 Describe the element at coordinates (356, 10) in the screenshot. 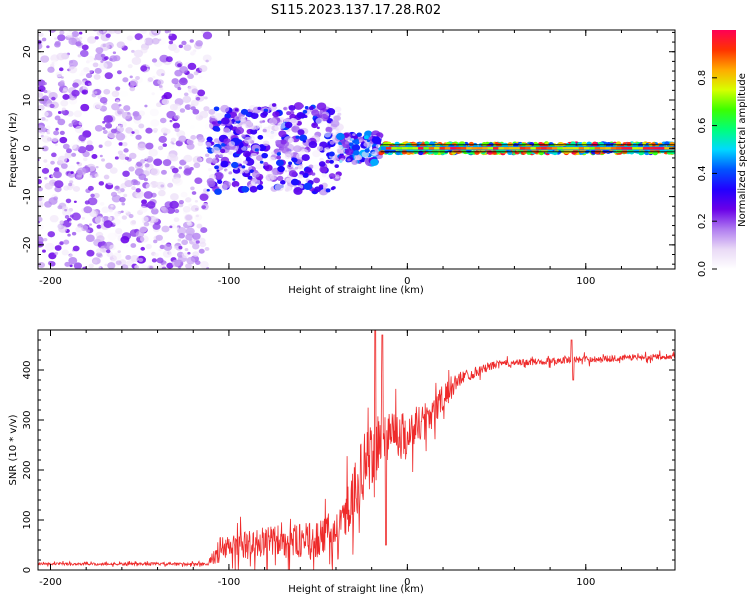

I see `figure-title: S115.2023.137.17.28.R02` at that location.